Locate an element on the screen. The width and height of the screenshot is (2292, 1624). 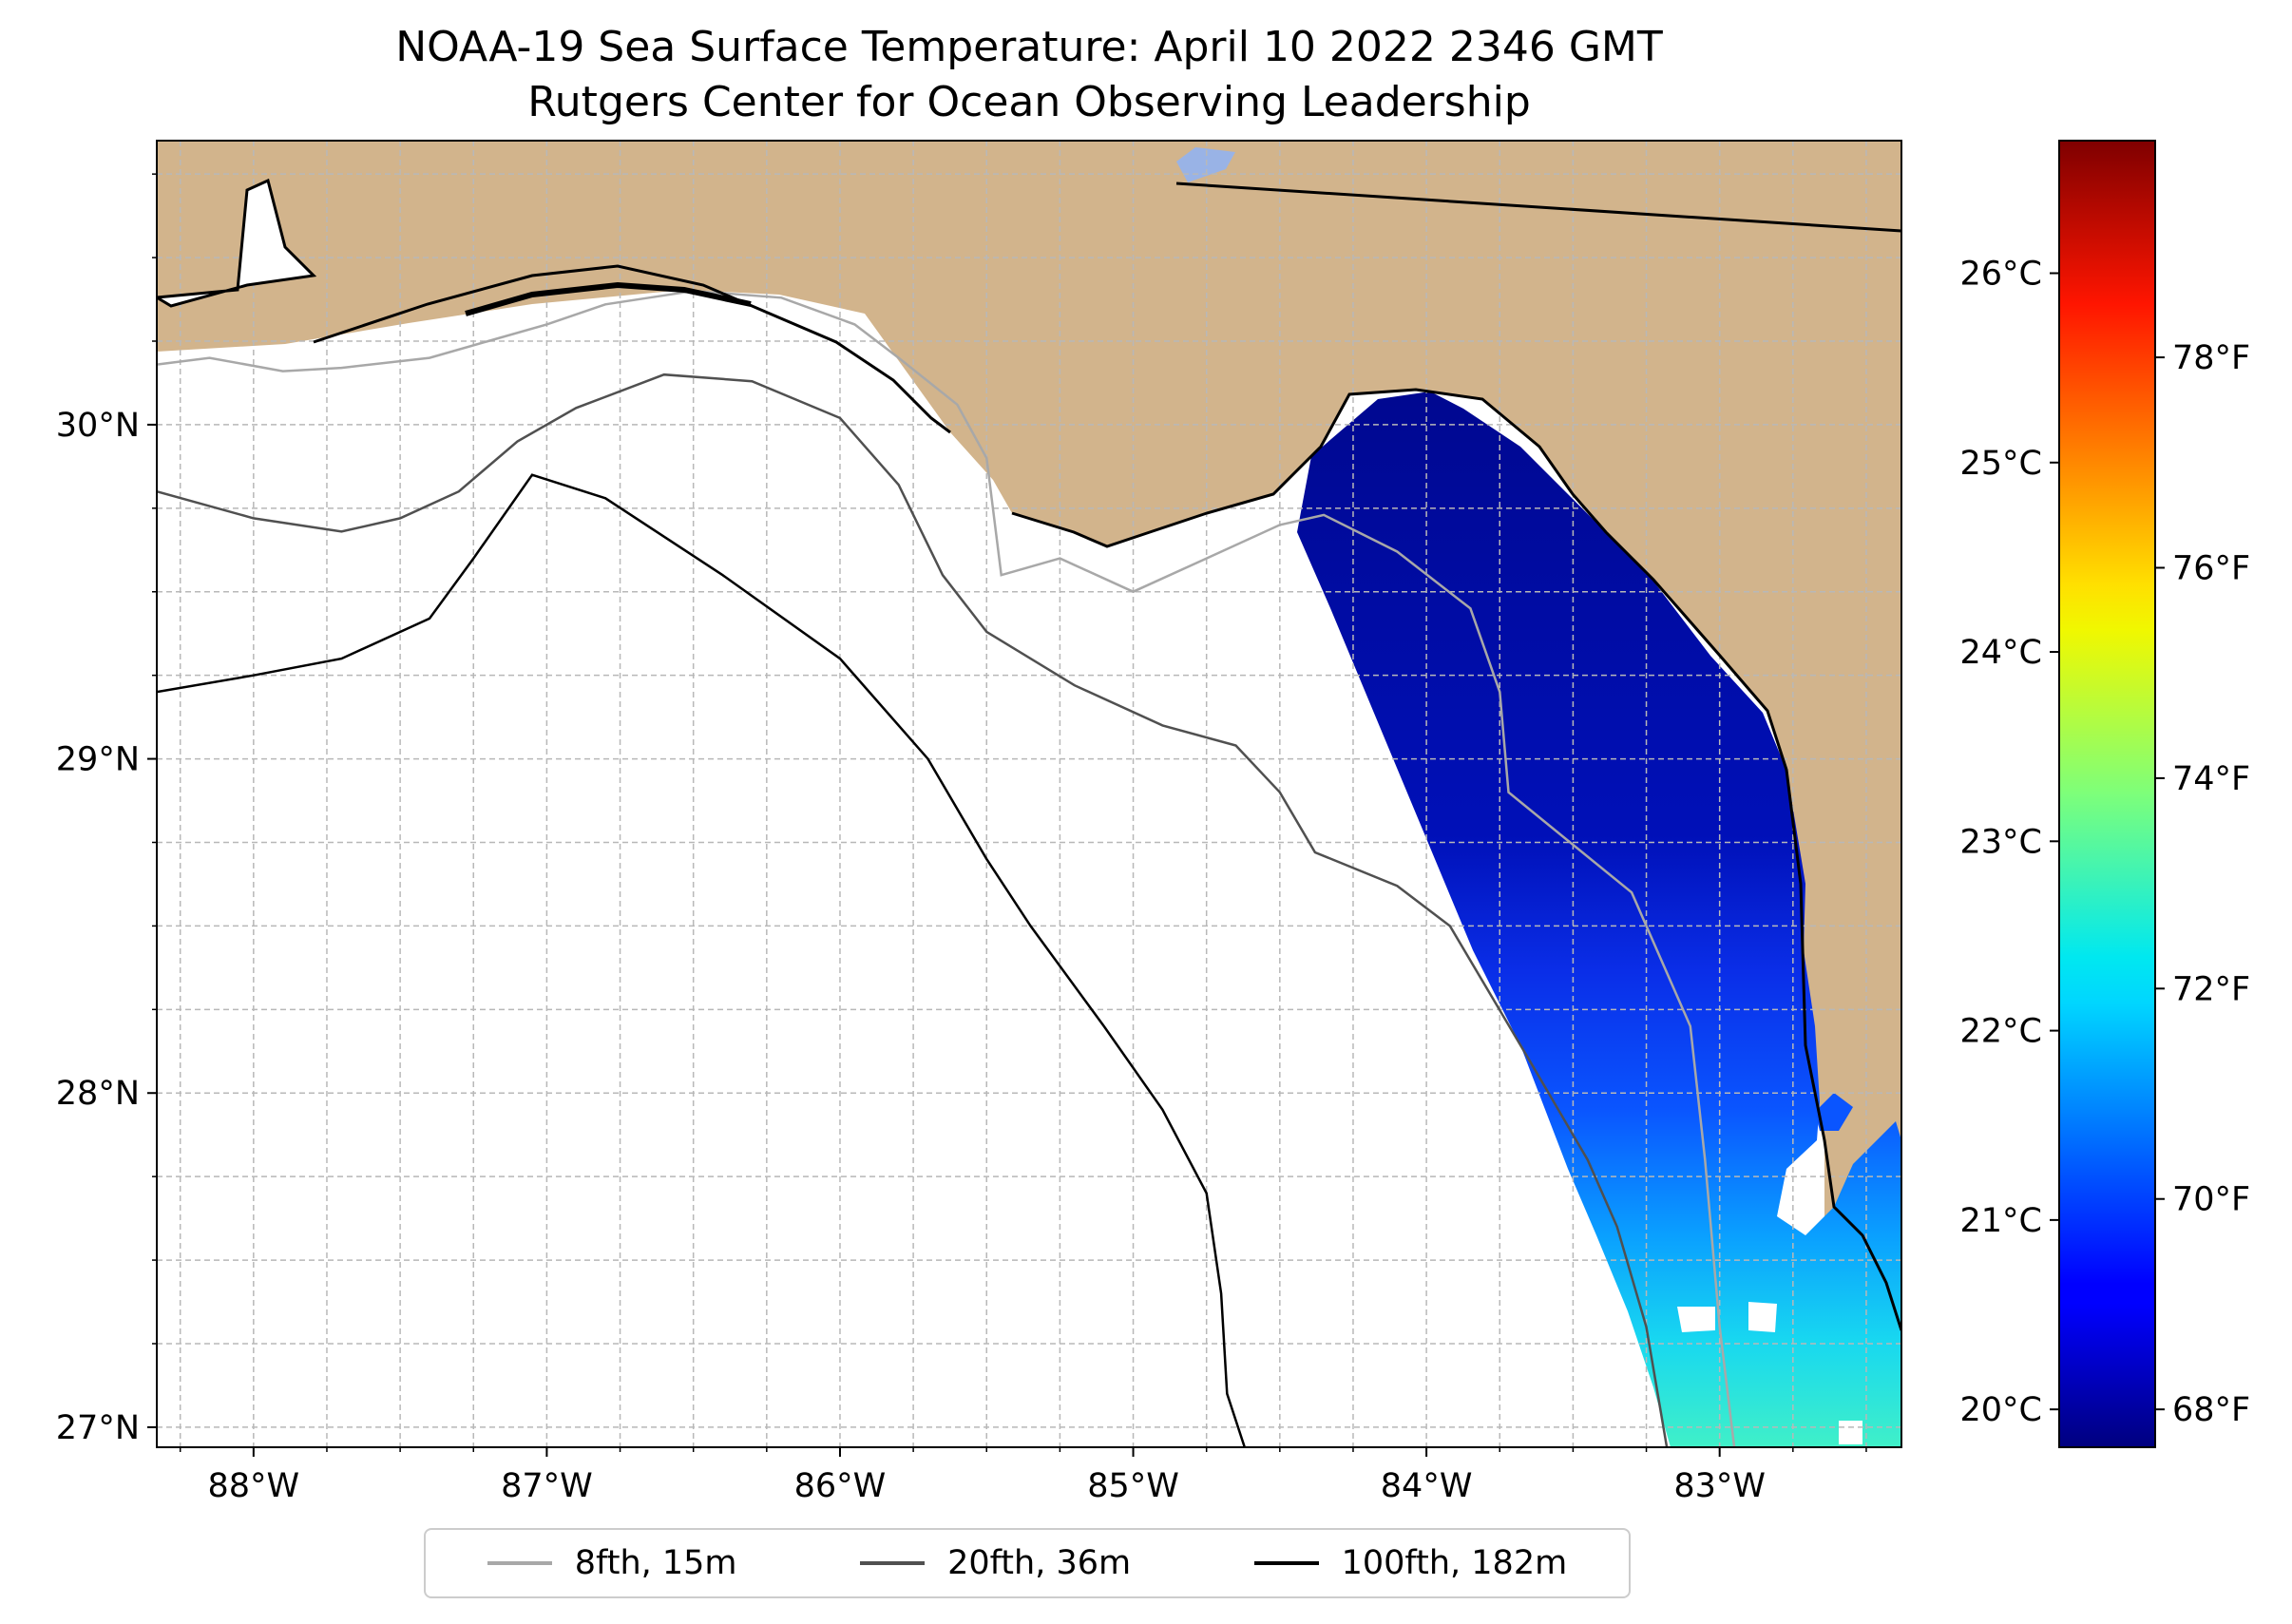
colorbar is located at coordinates (2107, 794).